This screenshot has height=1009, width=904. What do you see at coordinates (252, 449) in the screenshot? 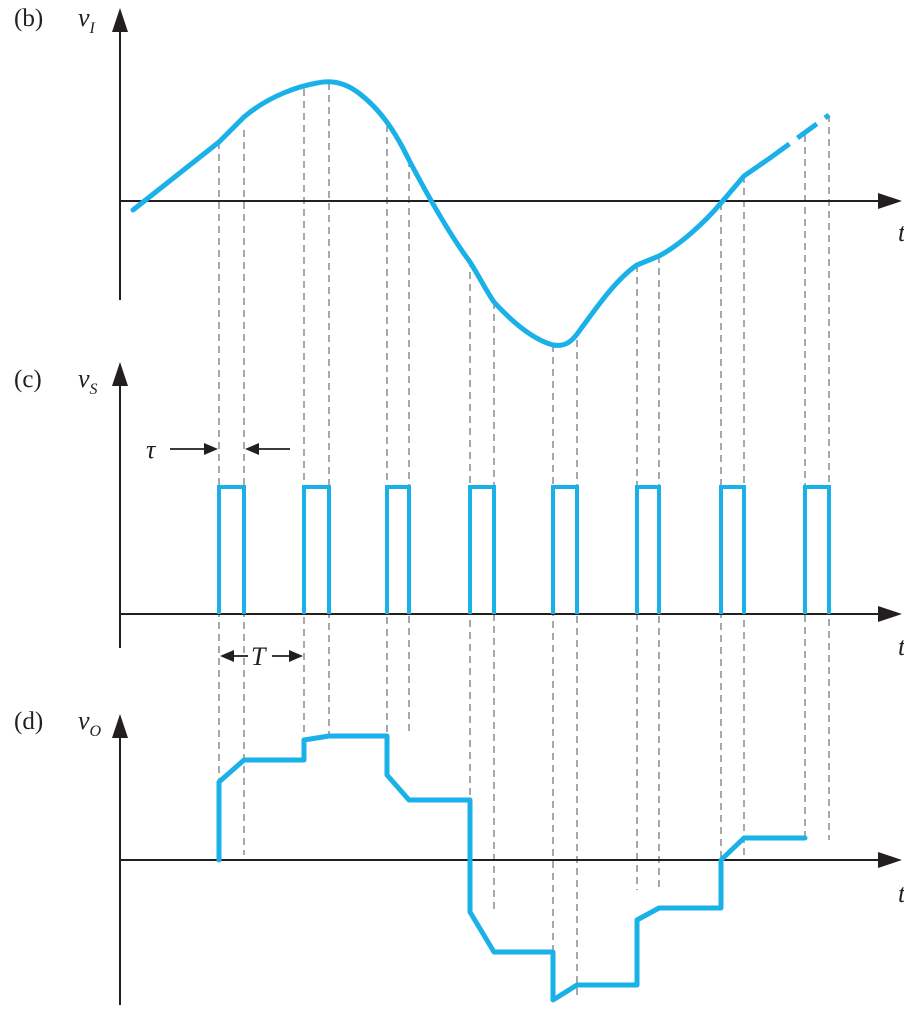
I see `tau-arrowhead-right` at bounding box center [252, 449].